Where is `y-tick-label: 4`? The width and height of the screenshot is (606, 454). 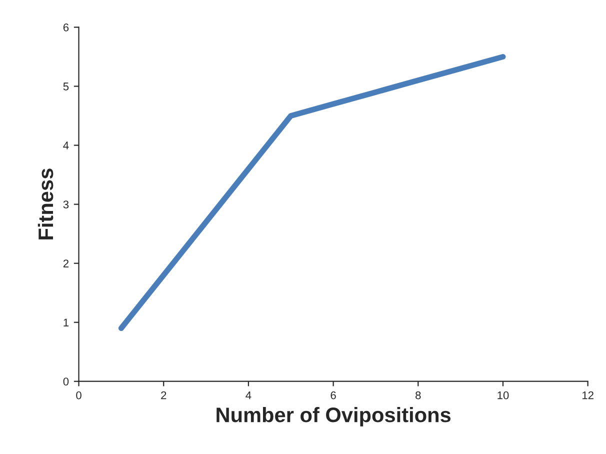 y-tick-label: 4 is located at coordinates (66, 146).